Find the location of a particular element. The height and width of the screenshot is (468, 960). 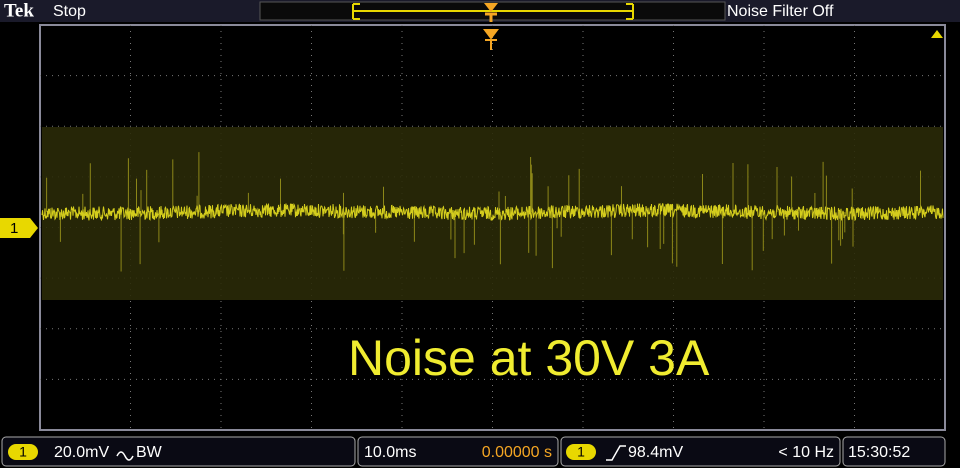

channel-scale: 20.0mV is located at coordinates (81, 452).